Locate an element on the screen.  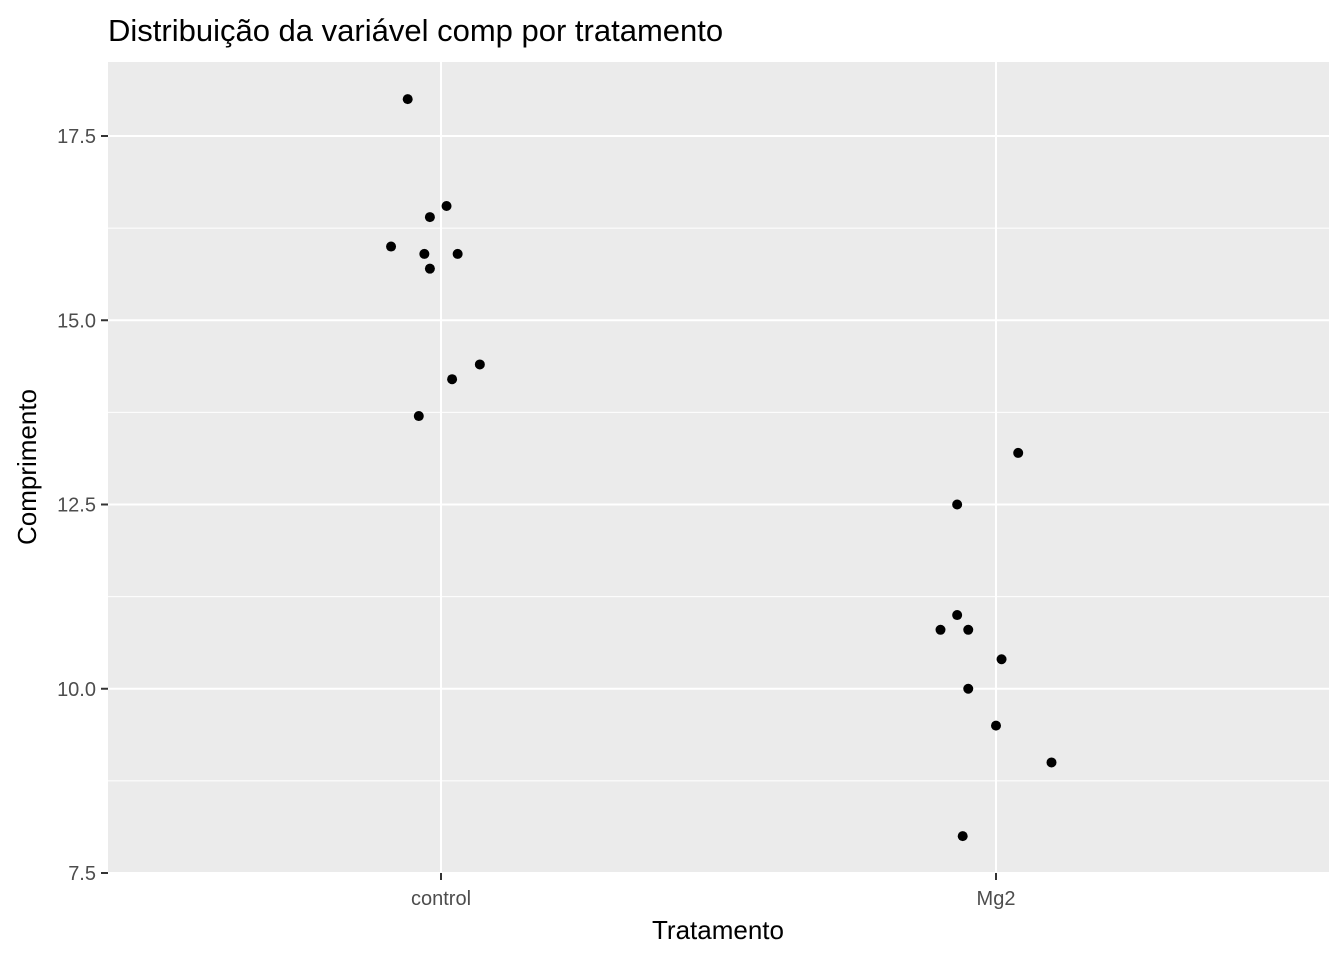
y-tick-label: 15.0 is located at coordinates (76, 321).